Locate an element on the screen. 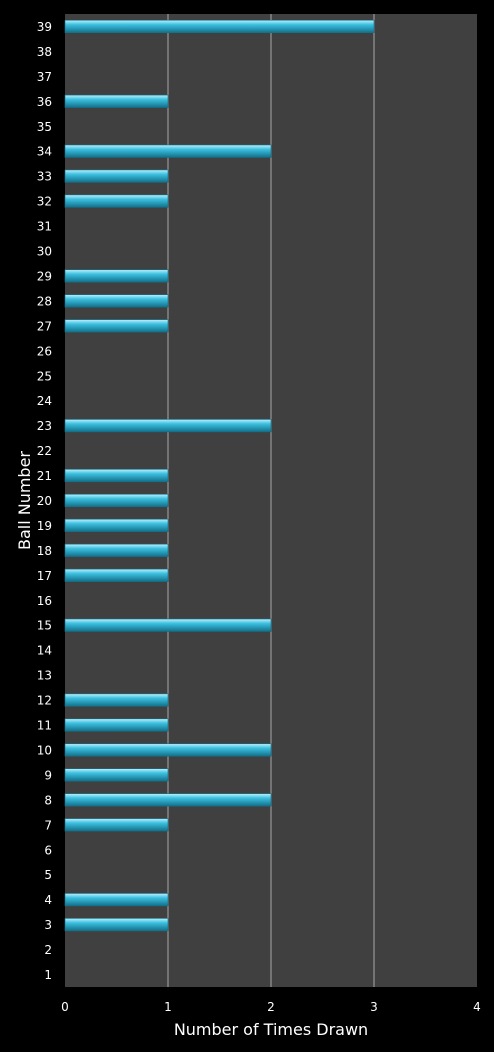  y-tick-label: 31 is located at coordinates (44, 227).